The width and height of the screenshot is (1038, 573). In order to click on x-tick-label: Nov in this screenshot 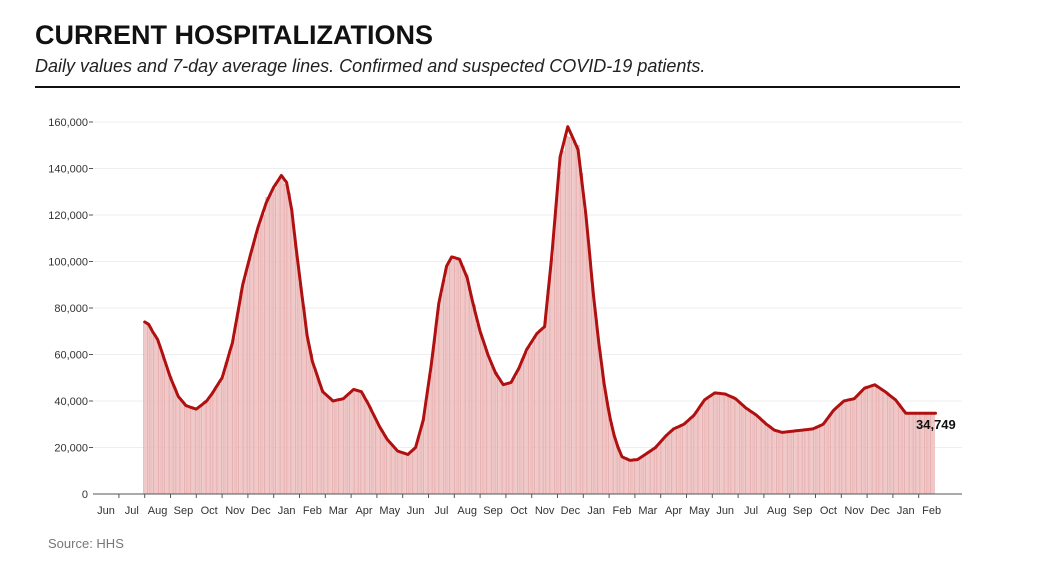, I will do `click(854, 511)`.